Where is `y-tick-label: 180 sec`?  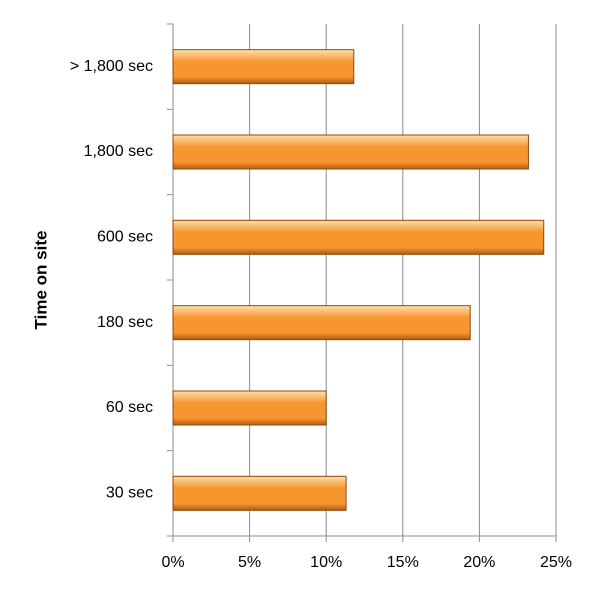
y-tick-label: 180 sec is located at coordinates (125, 322).